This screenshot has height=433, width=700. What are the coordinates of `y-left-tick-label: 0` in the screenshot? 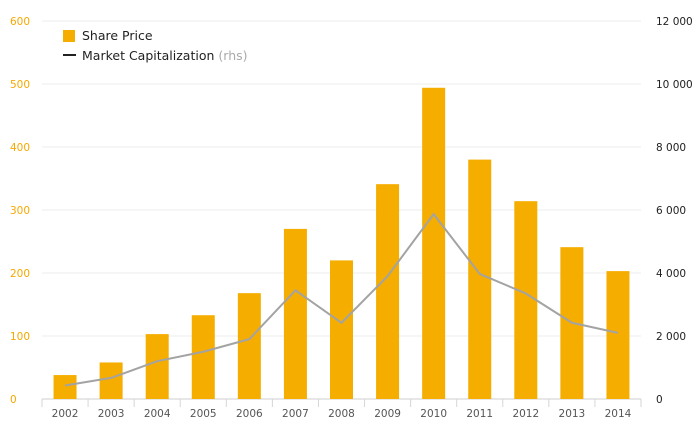 It's located at (13, 400).